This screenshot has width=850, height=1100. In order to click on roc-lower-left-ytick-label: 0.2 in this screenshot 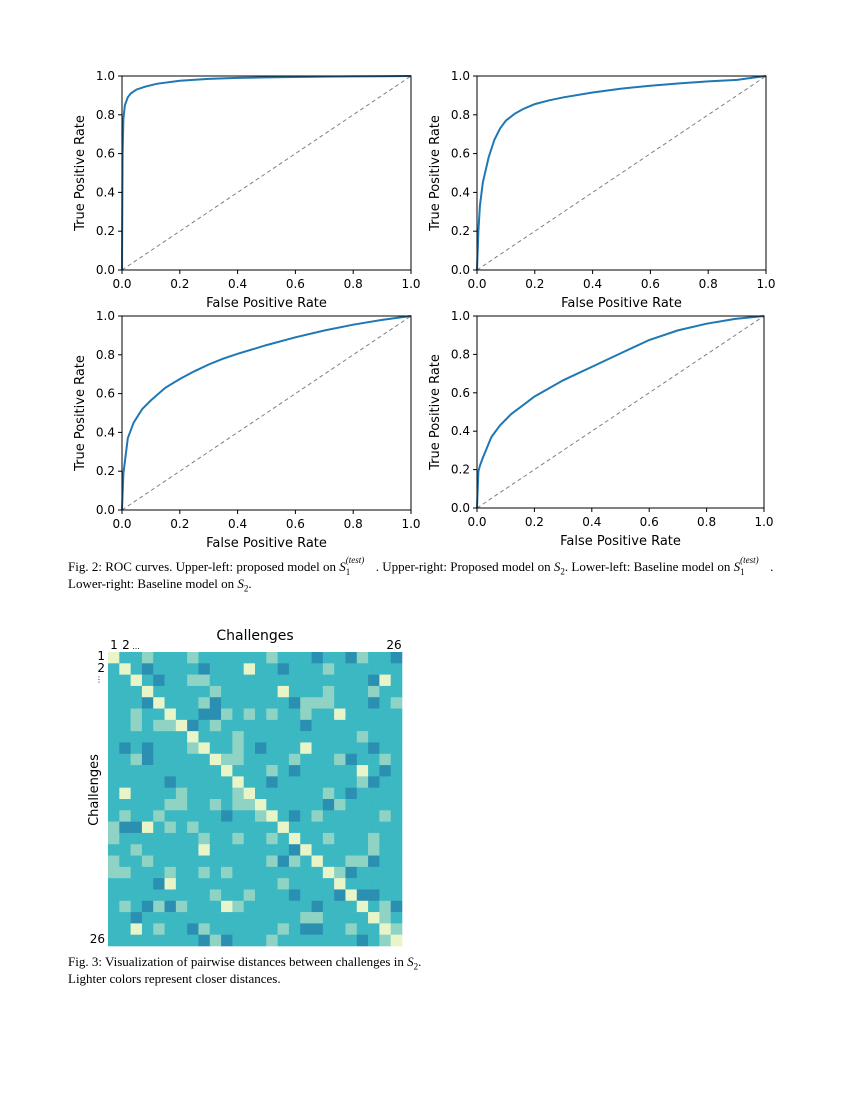, I will do `click(105, 471)`.